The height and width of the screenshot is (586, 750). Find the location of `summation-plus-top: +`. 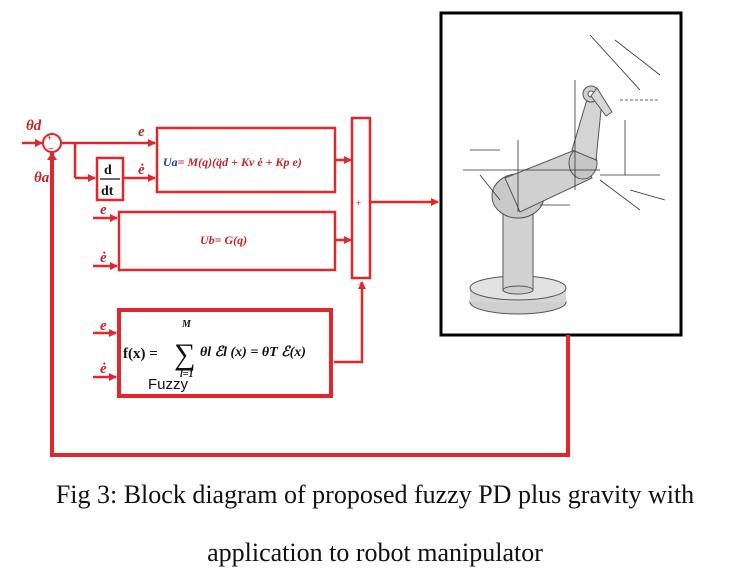

summation-plus-top: + is located at coordinates (358, 203).